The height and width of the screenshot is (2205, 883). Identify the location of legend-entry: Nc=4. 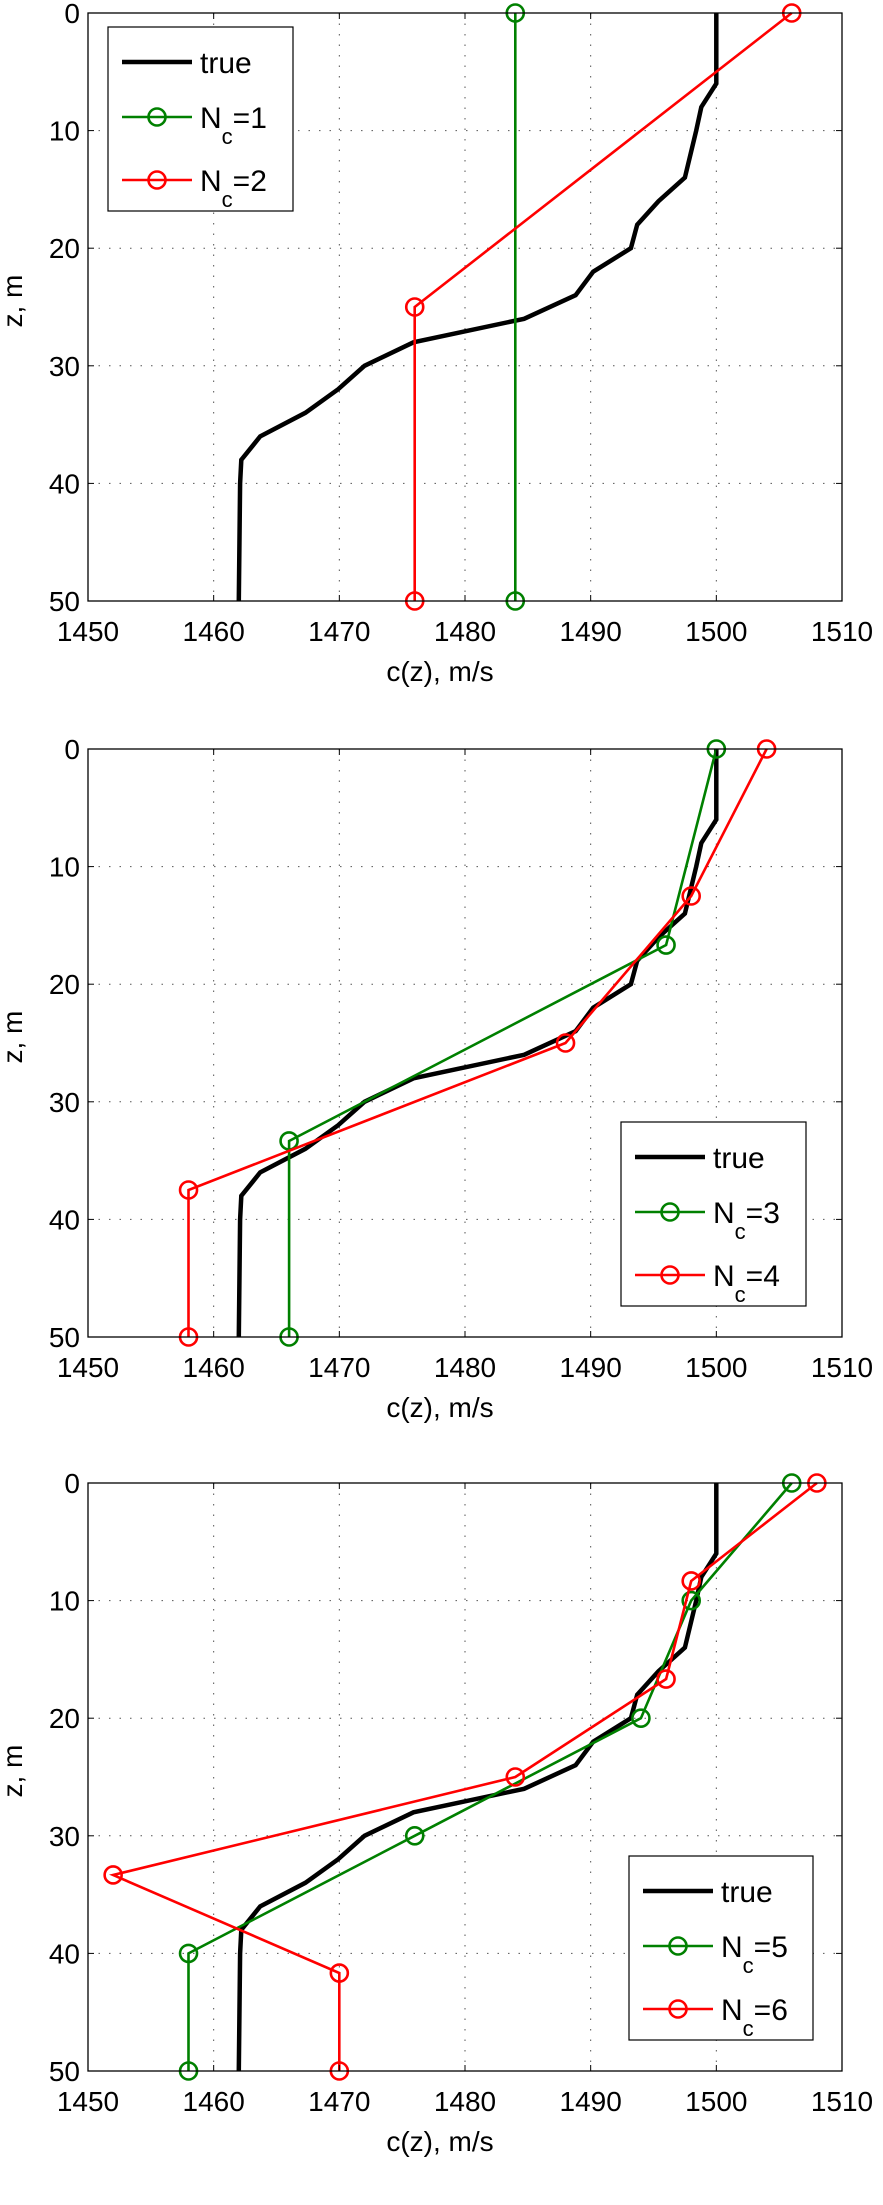
(707, 1283).